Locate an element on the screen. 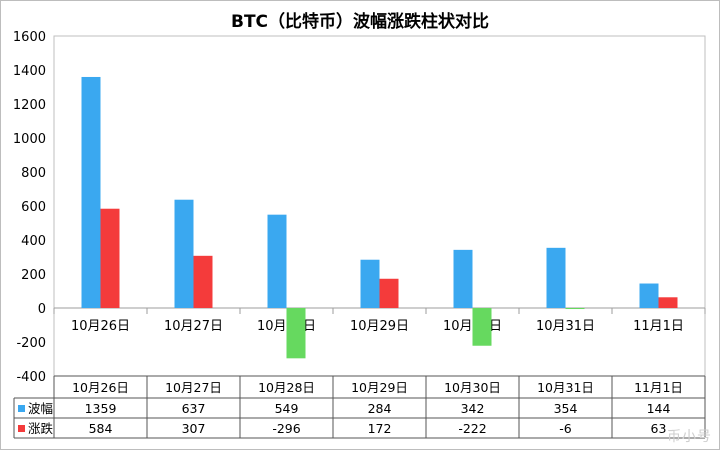 The width and height of the screenshot is (720, 450). table-header-cell: 10月28日 is located at coordinates (286, 387).